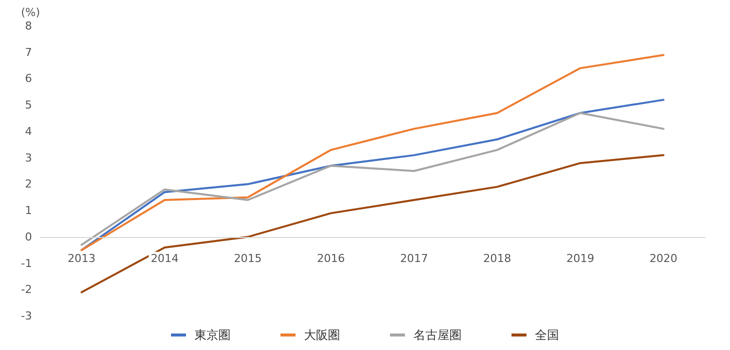 Image resolution: width=730 pixels, height=350 pixels. What do you see at coordinates (28, 131) in the screenshot?
I see `y-tick-label: 4` at bounding box center [28, 131].